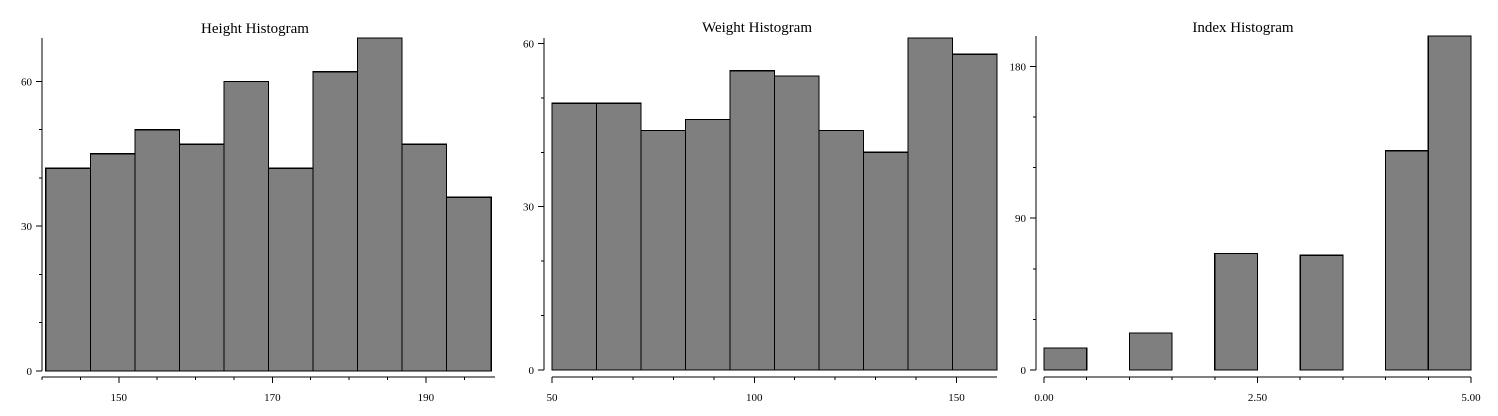 This screenshot has width=1498, height=416. I want to click on index-histogram-title: Index Histogram, so click(1243, 28).